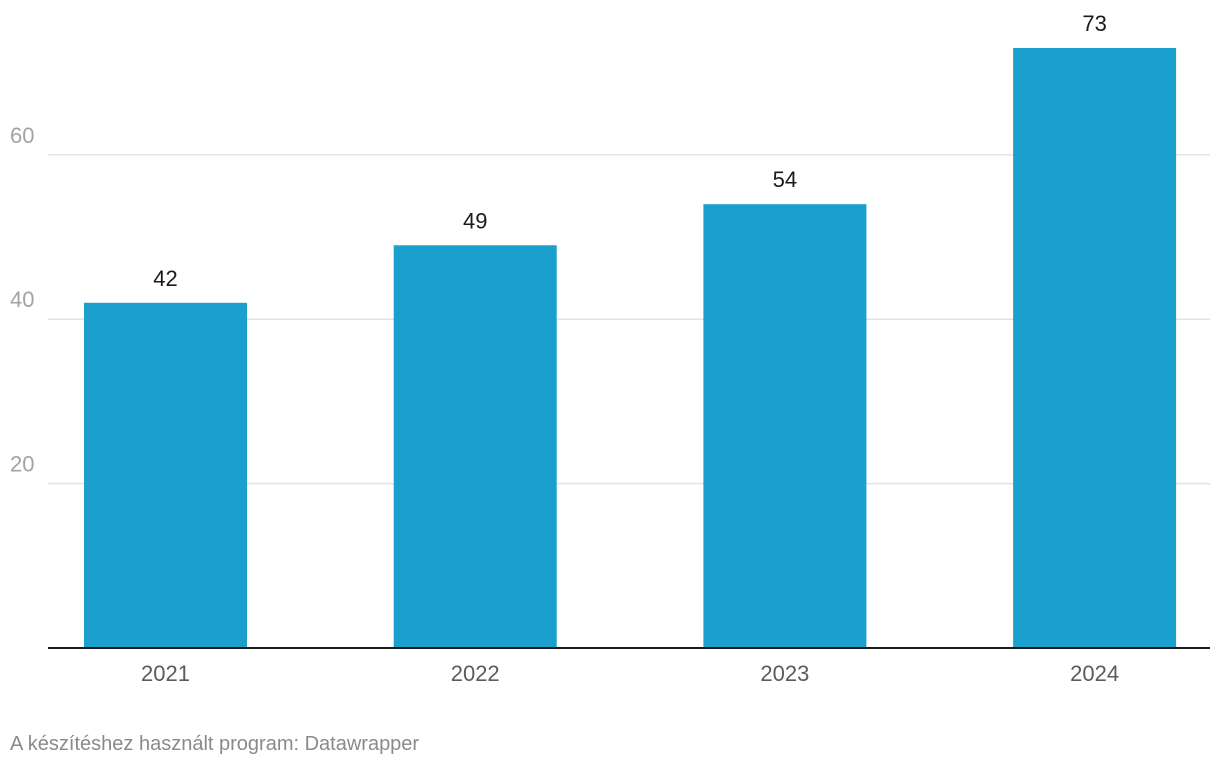  What do you see at coordinates (475, 447) in the screenshot?
I see `bar-2022` at bounding box center [475, 447].